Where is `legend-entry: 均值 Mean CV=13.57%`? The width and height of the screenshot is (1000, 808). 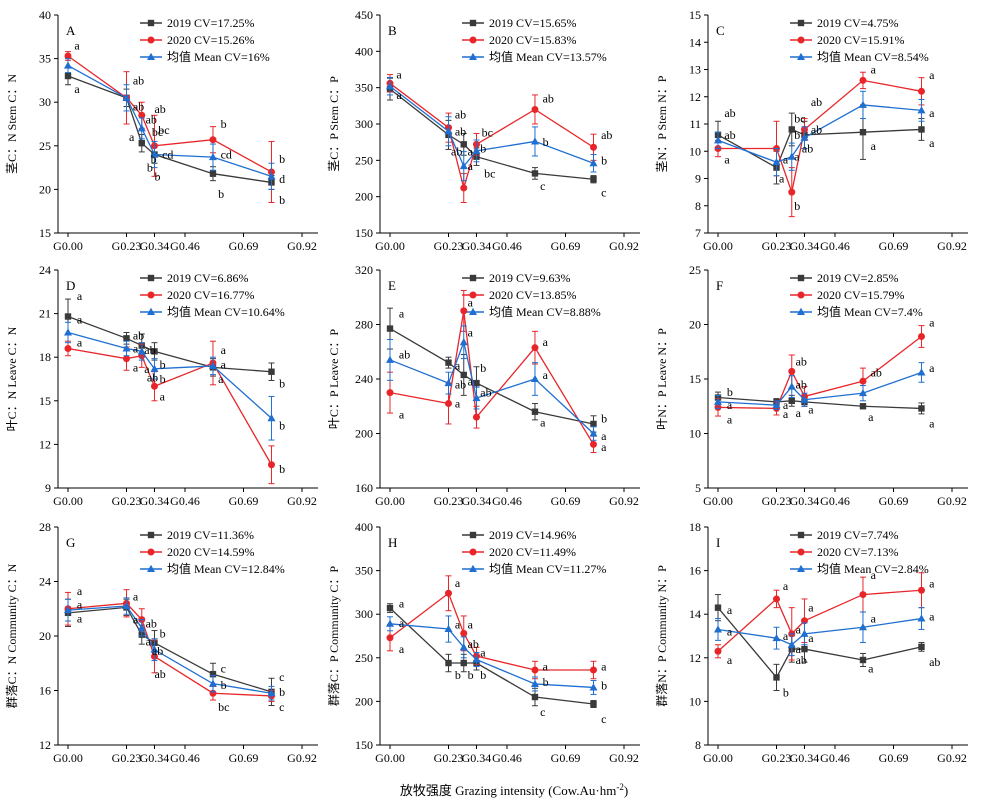 legend-entry: 均值 Mean CV=13.57% is located at coordinates (548, 56).